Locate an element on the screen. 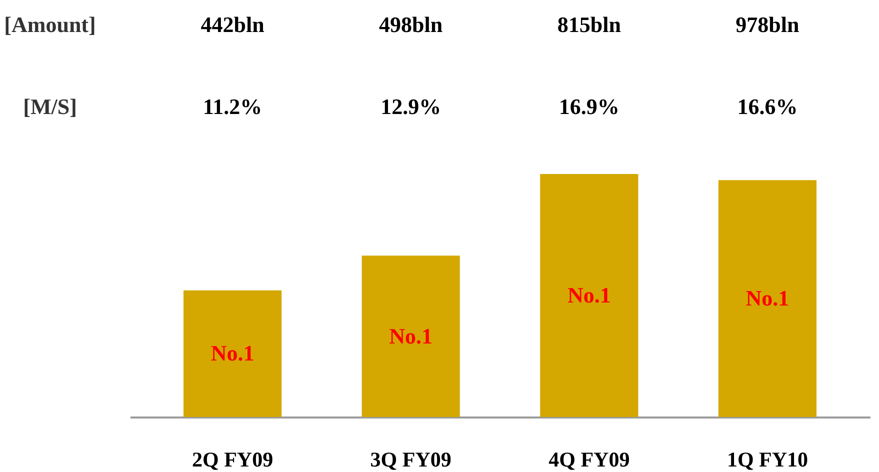 The image size is (879, 472). x-tick-label: 1Q FY10 is located at coordinates (767, 460).